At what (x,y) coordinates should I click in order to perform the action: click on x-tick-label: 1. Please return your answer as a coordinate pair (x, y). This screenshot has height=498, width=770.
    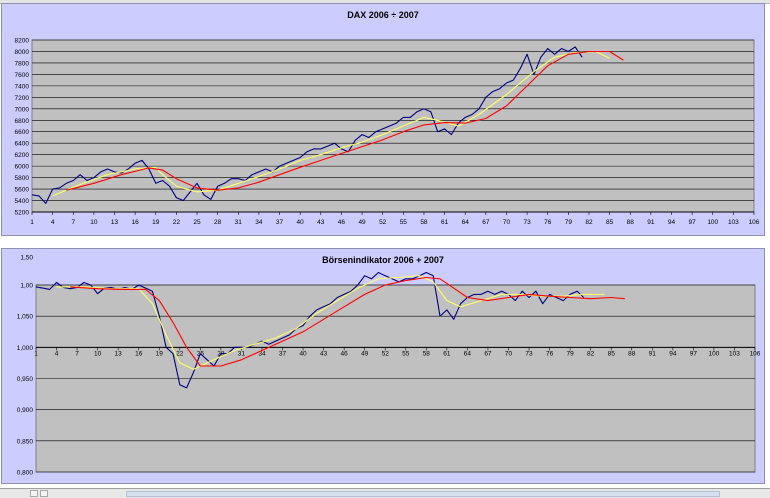
    Looking at the image, I should click on (32, 222).